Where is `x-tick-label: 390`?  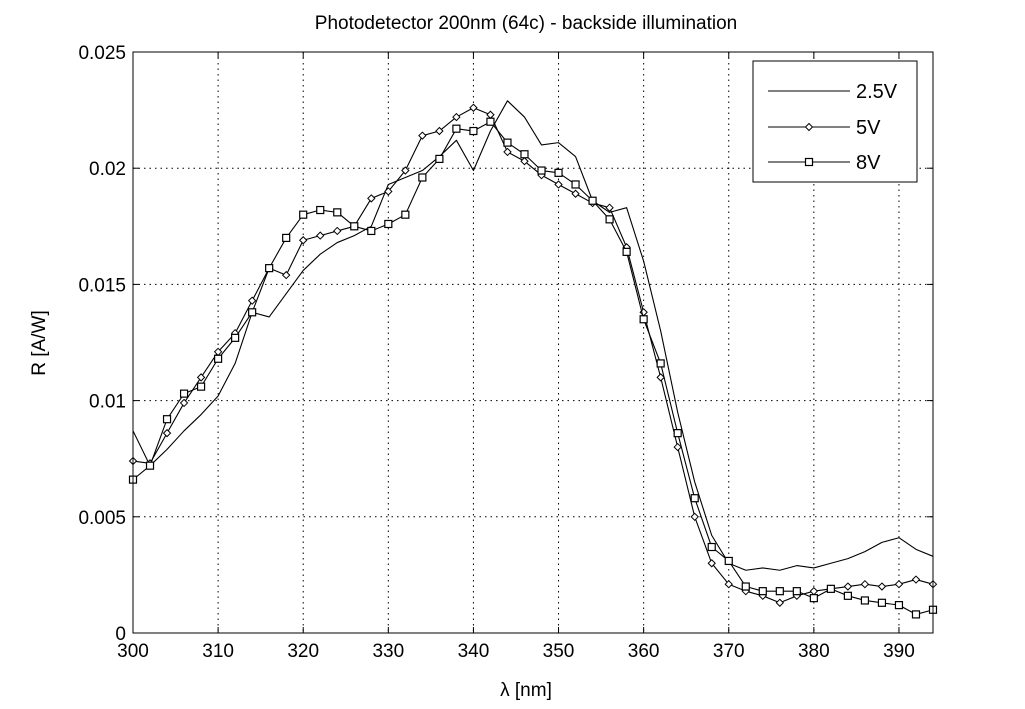
x-tick-label: 390 is located at coordinates (899, 651).